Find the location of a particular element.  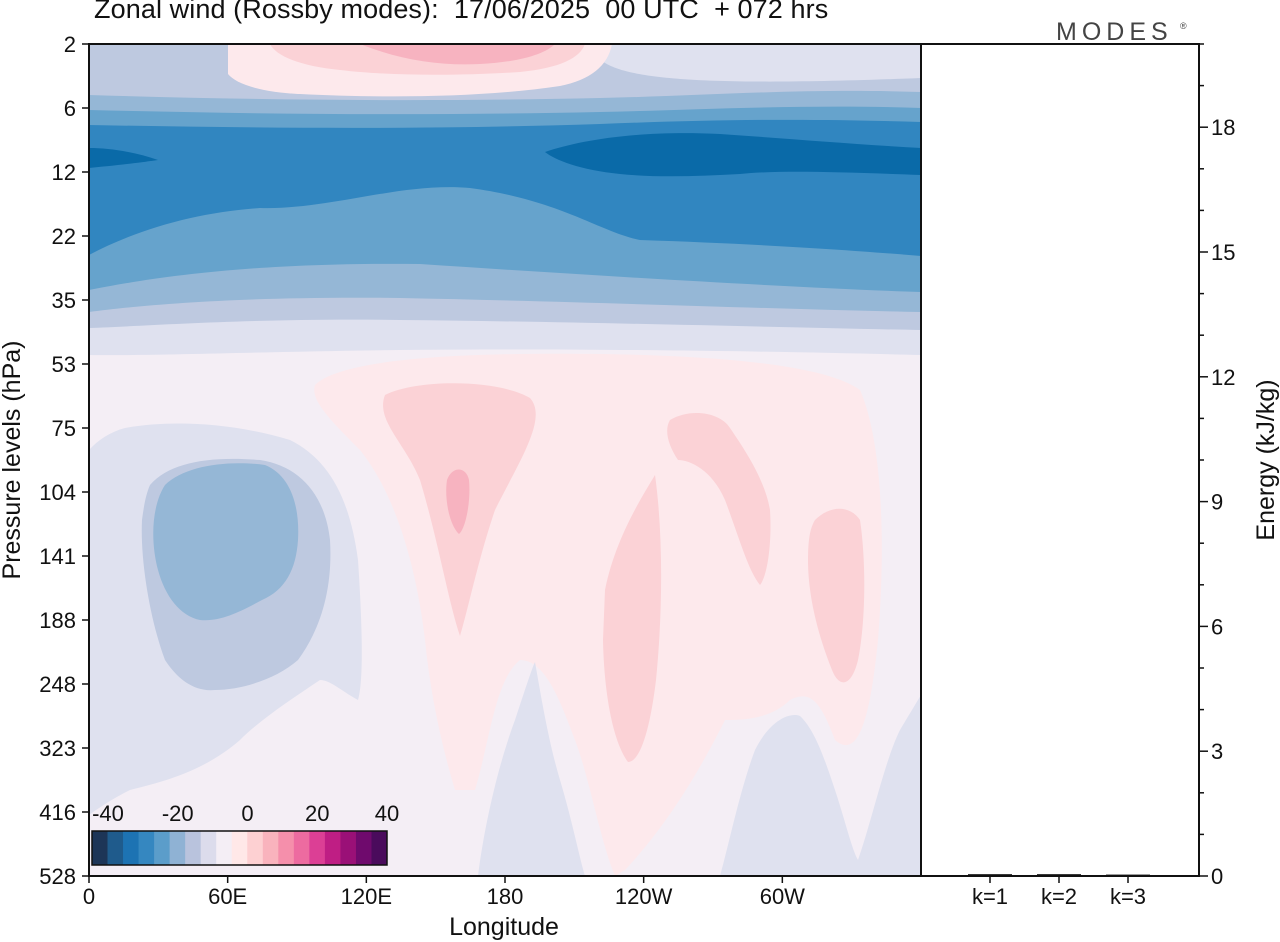

energy-axis-label: Energy (kJ/kg) is located at coordinates (1266, 459).